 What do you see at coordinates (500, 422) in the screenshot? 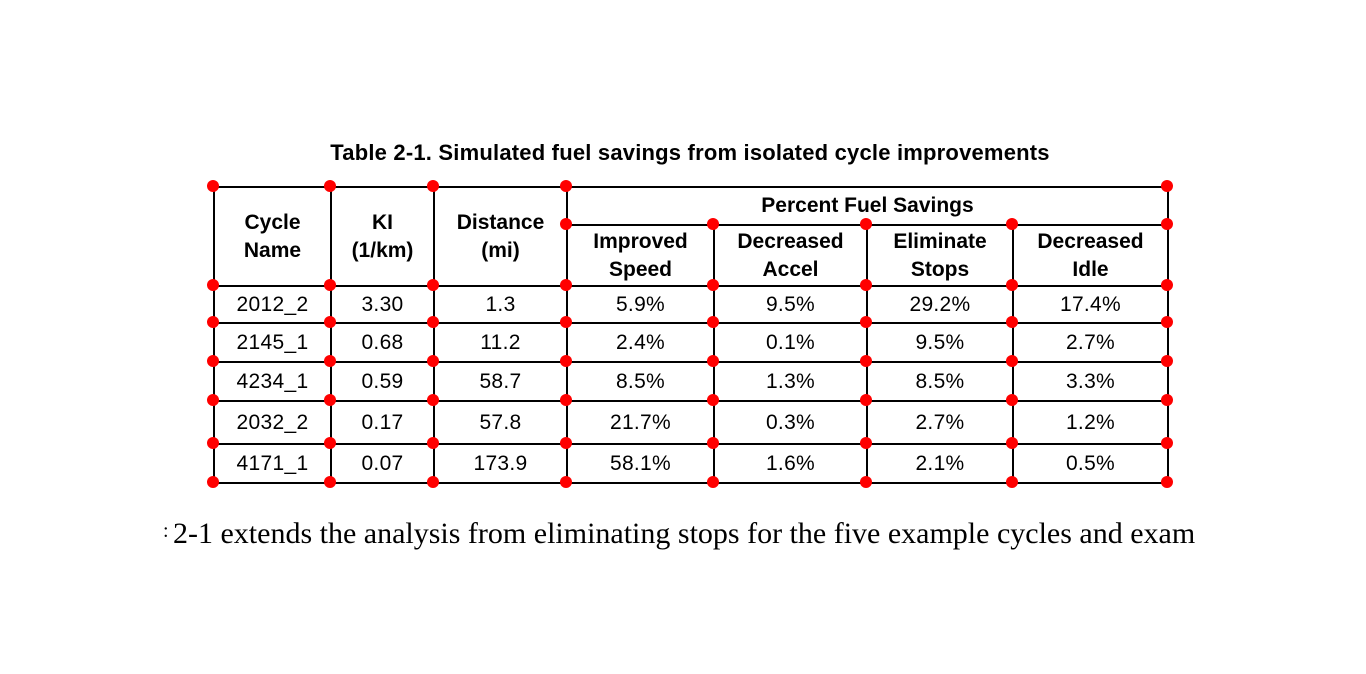
I see `cell-distance: 57.8` at bounding box center [500, 422].